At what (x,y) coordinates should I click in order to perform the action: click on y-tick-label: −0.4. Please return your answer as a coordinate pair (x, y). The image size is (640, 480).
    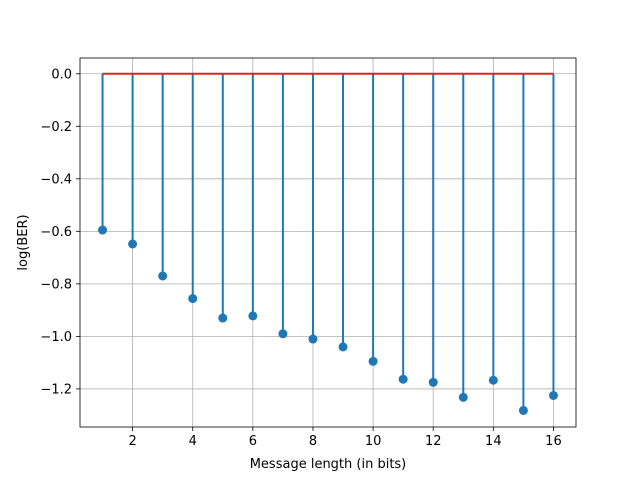
    Looking at the image, I should click on (56, 179).